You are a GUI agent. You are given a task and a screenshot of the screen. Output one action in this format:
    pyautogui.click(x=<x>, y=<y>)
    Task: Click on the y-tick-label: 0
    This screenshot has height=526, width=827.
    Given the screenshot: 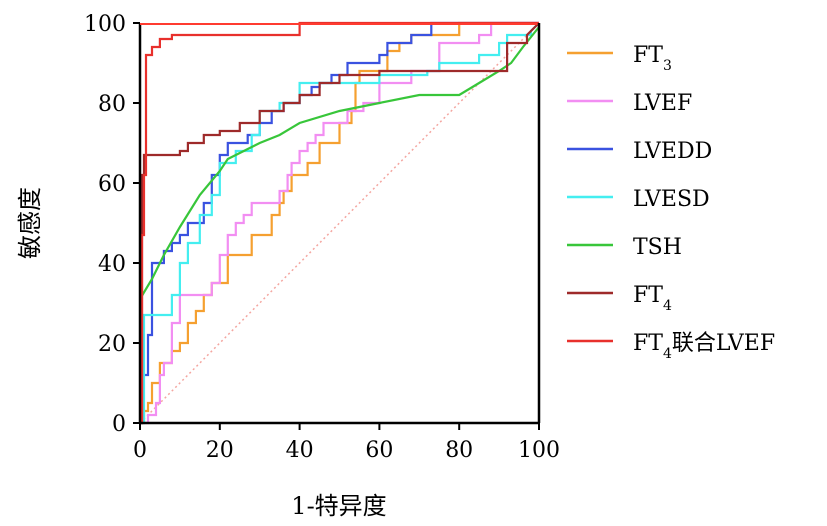 What is the action you would take?
    pyautogui.click(x=119, y=424)
    